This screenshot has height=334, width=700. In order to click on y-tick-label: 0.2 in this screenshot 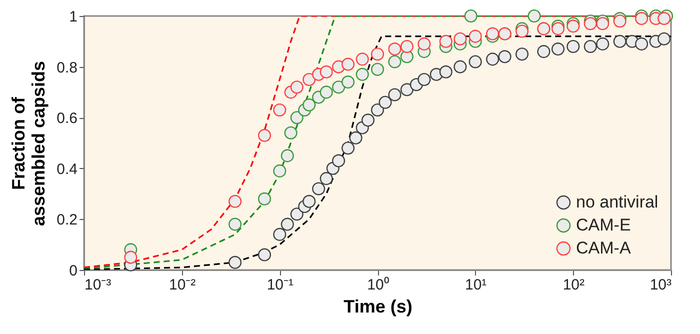, I will do `click(67, 220)`.